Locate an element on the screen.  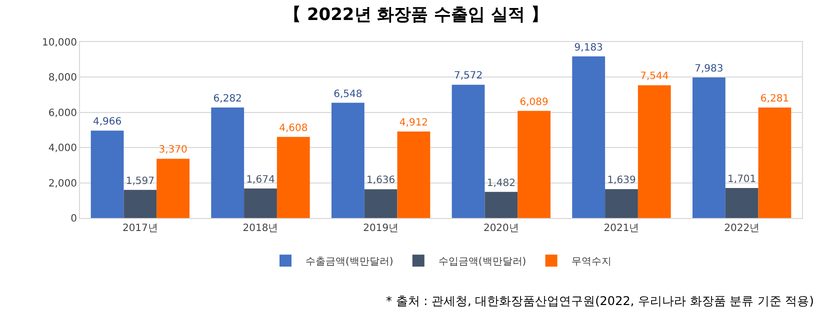
data-label: 6,548 is located at coordinates (348, 94).